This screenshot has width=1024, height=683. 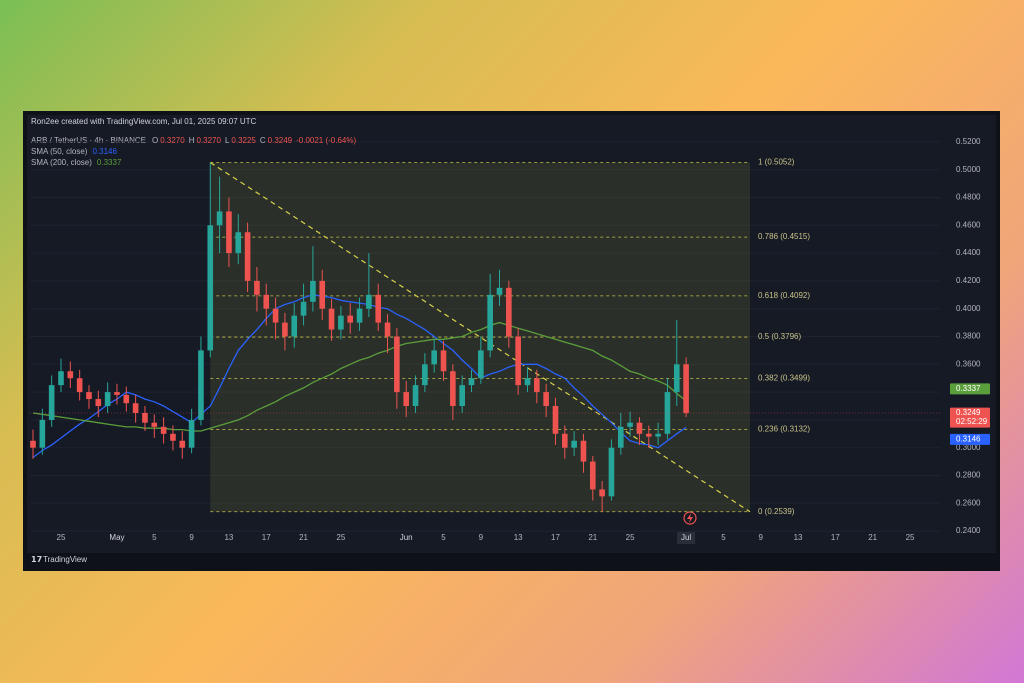 What do you see at coordinates (511, 562) in the screenshot?
I see `footer-bar` at bounding box center [511, 562].